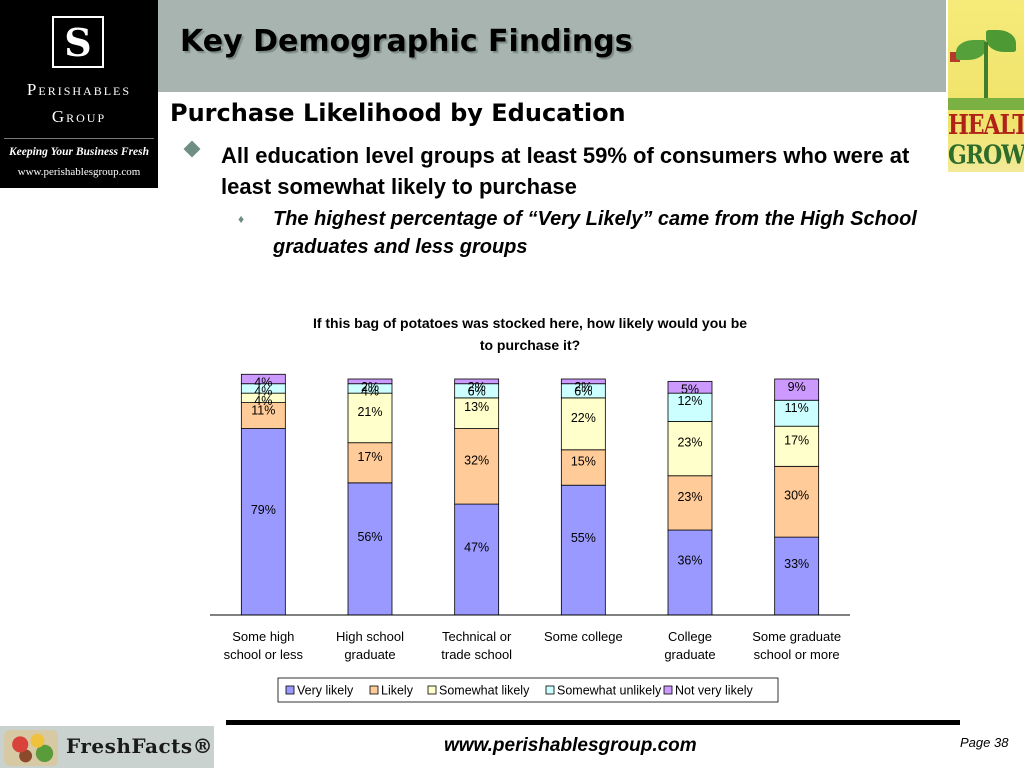 The image size is (1024, 768). I want to click on footer-url: www.perishablesgroup.com, so click(570, 745).